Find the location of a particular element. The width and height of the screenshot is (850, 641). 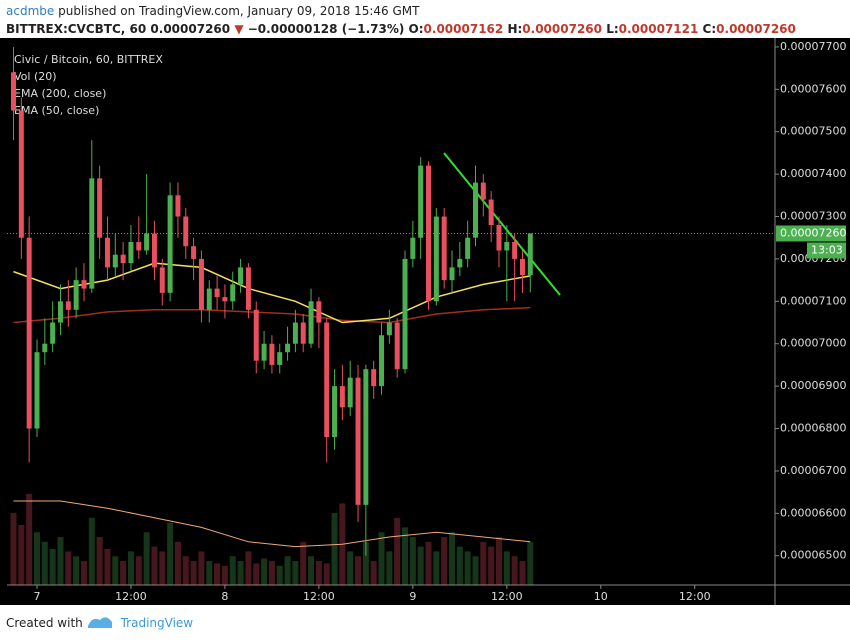

legend-volume: Vol (20) is located at coordinates (35, 76).